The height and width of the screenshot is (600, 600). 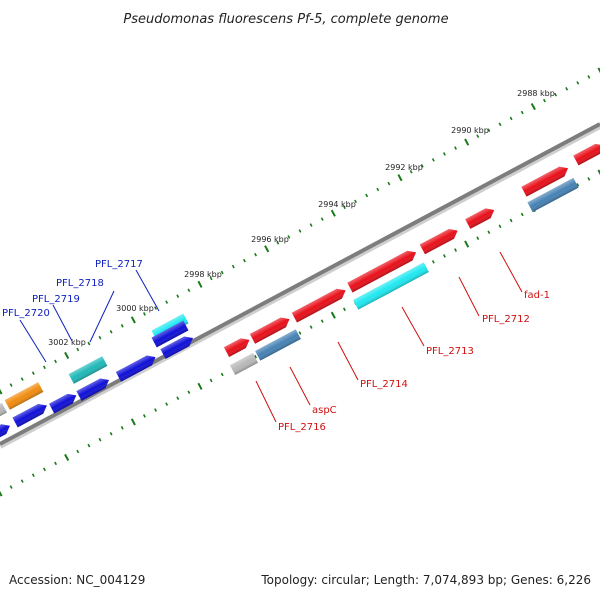 What do you see at coordinates (537, 295) in the screenshot?
I see `gene-label: fad-1` at bounding box center [537, 295].